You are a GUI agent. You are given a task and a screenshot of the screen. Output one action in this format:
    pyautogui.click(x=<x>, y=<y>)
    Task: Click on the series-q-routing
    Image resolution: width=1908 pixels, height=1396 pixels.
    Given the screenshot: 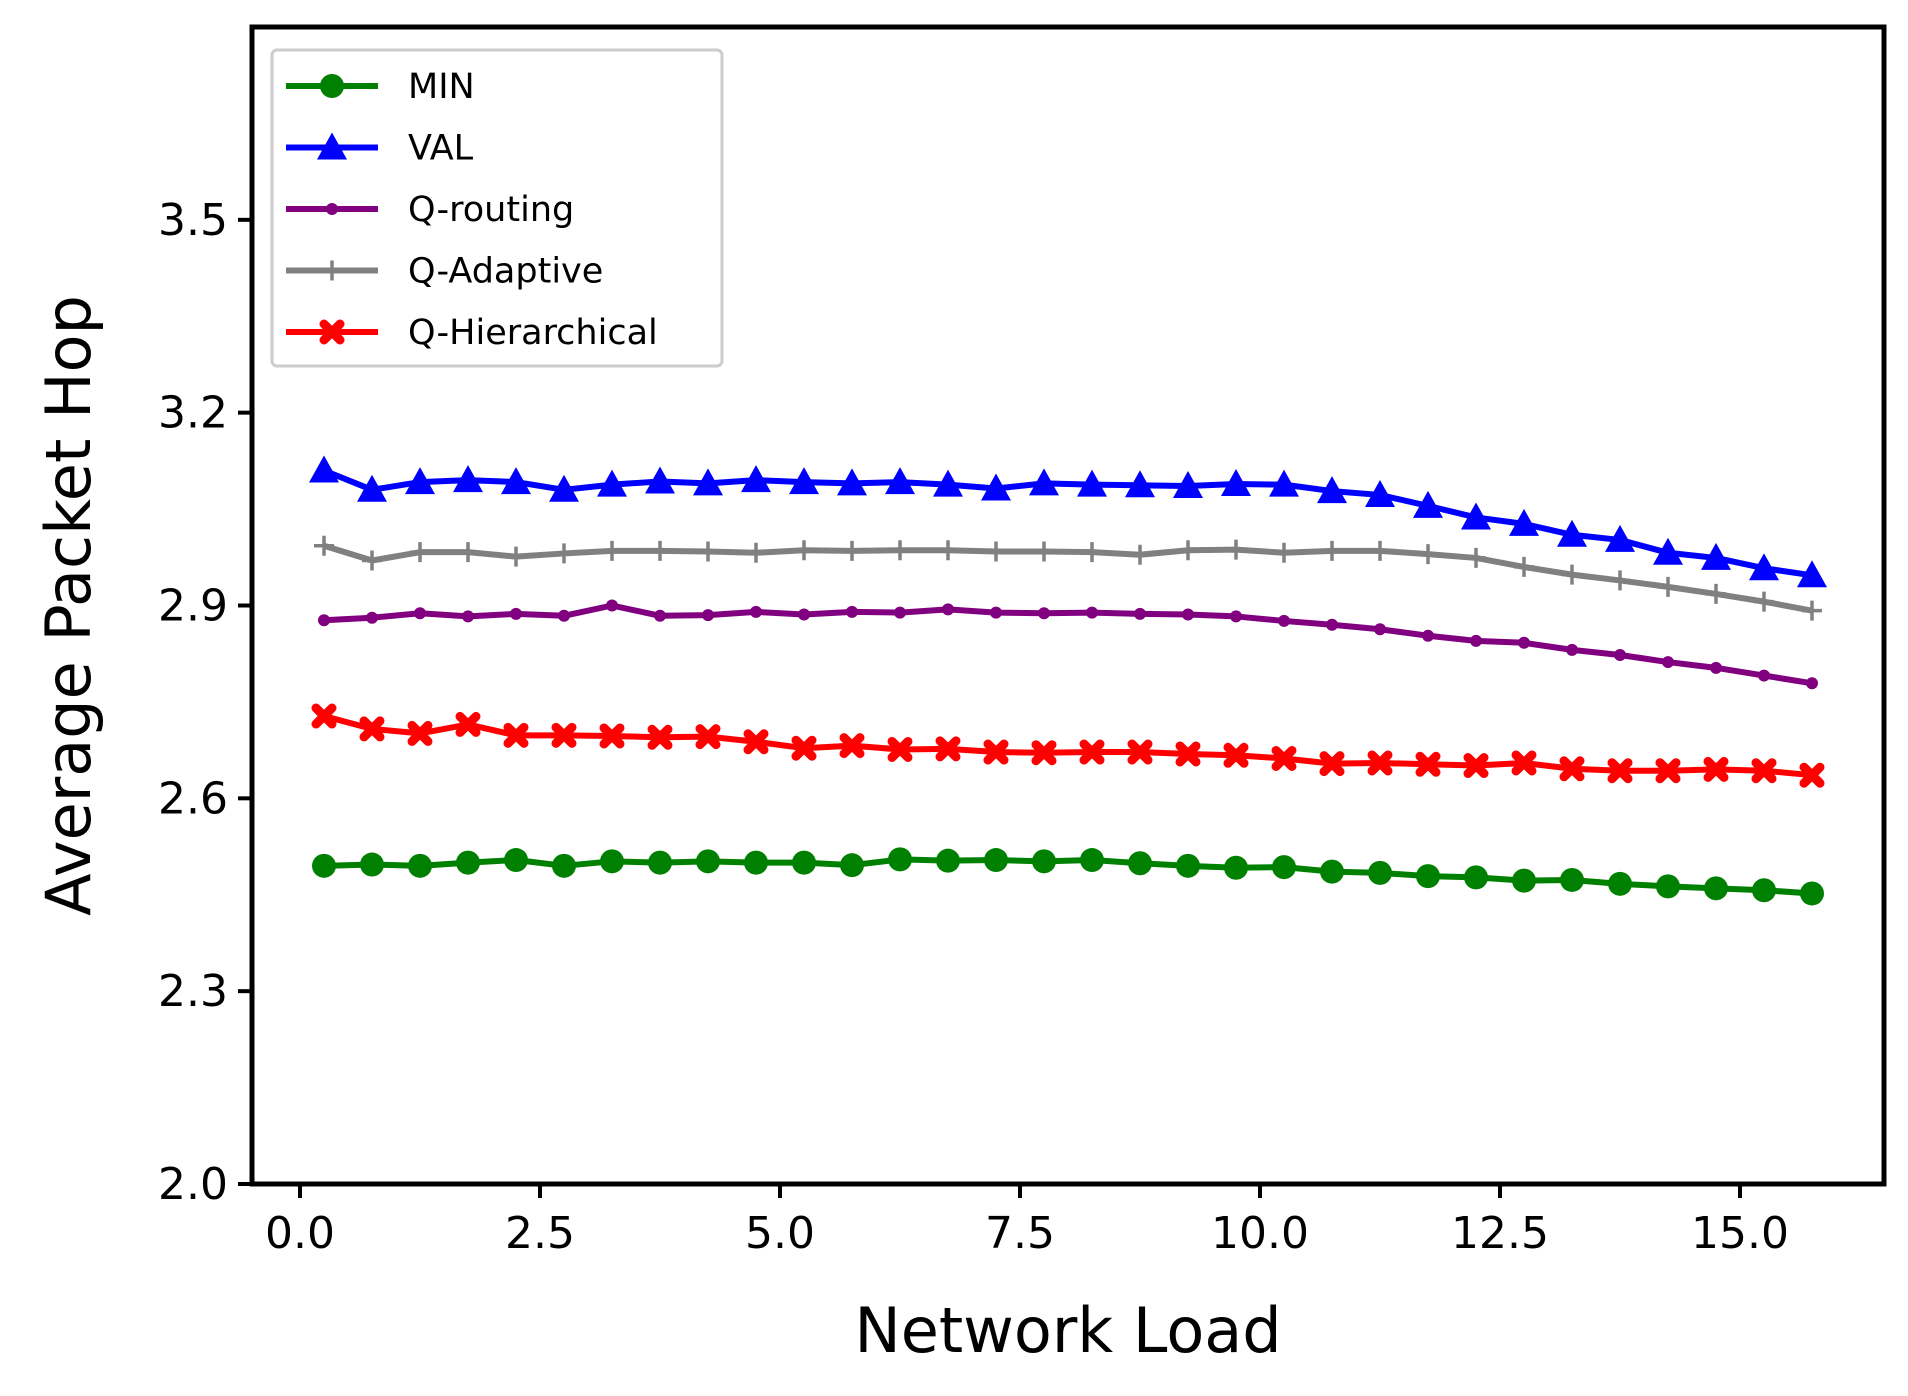 What is the action you would take?
    pyautogui.click(x=1068, y=644)
    